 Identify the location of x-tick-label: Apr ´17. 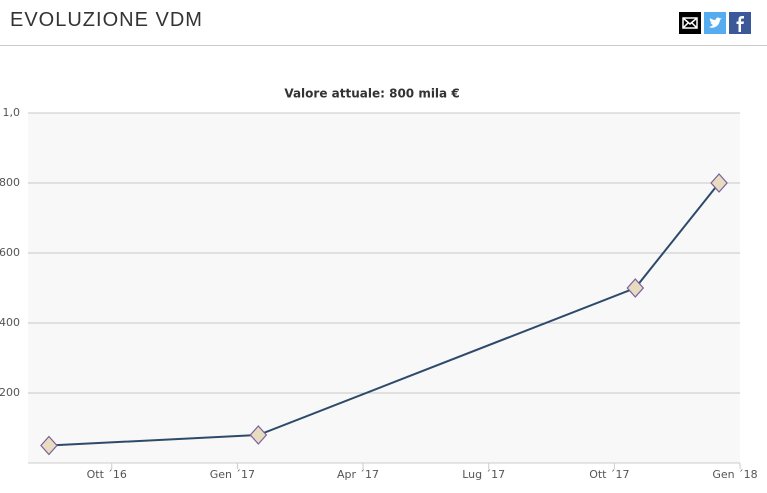
(358, 474).